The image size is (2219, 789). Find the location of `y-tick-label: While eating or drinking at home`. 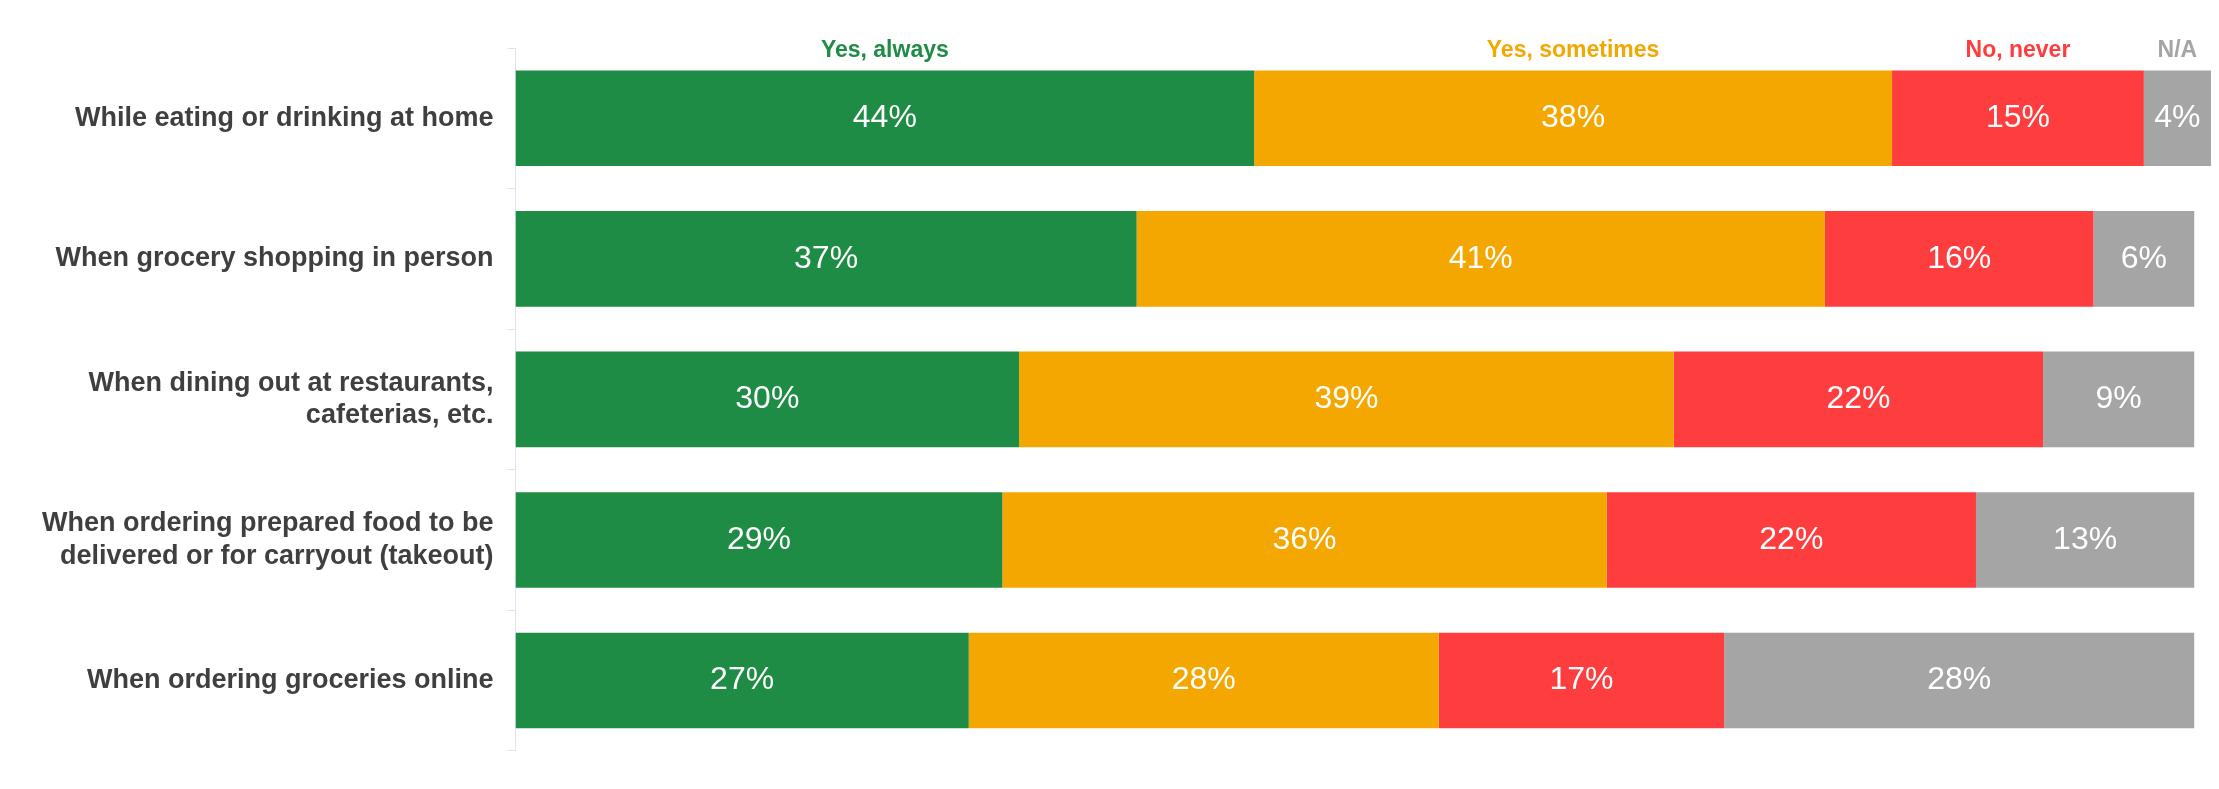

y-tick-label: While eating or drinking at home is located at coordinates (284, 116).